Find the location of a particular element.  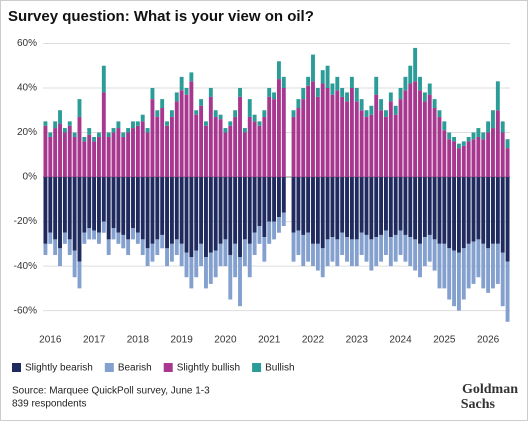

legend-label: Bullish is located at coordinates (279, 368).